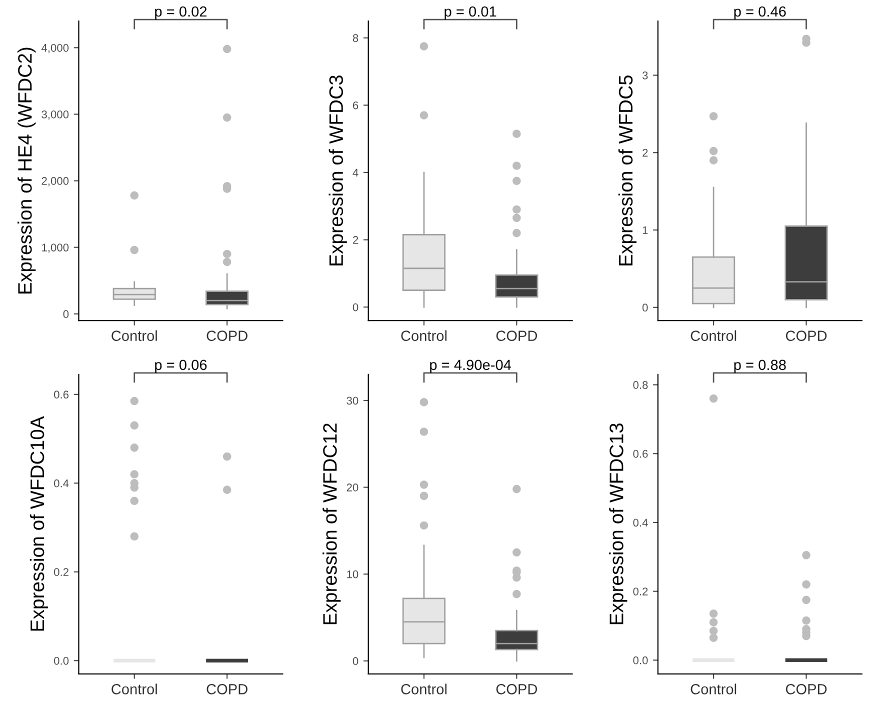 The height and width of the screenshot is (702, 875). I want to click on y-tick-label: 0.8, so click(640, 385).